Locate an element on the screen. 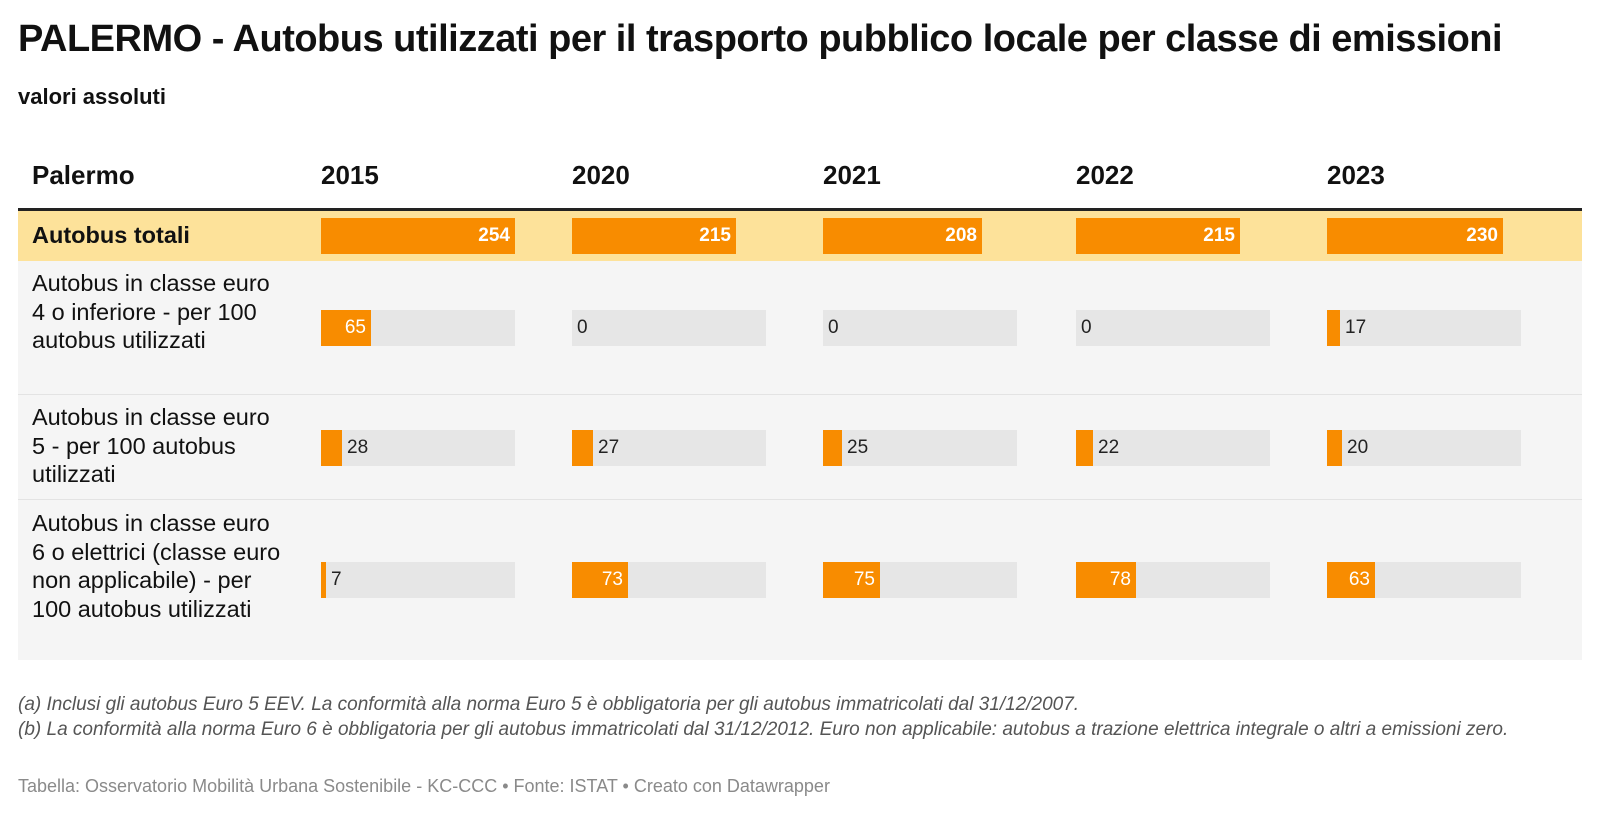 This screenshot has height=835, width=1600. bar-value-label: 254 is located at coordinates (494, 235).